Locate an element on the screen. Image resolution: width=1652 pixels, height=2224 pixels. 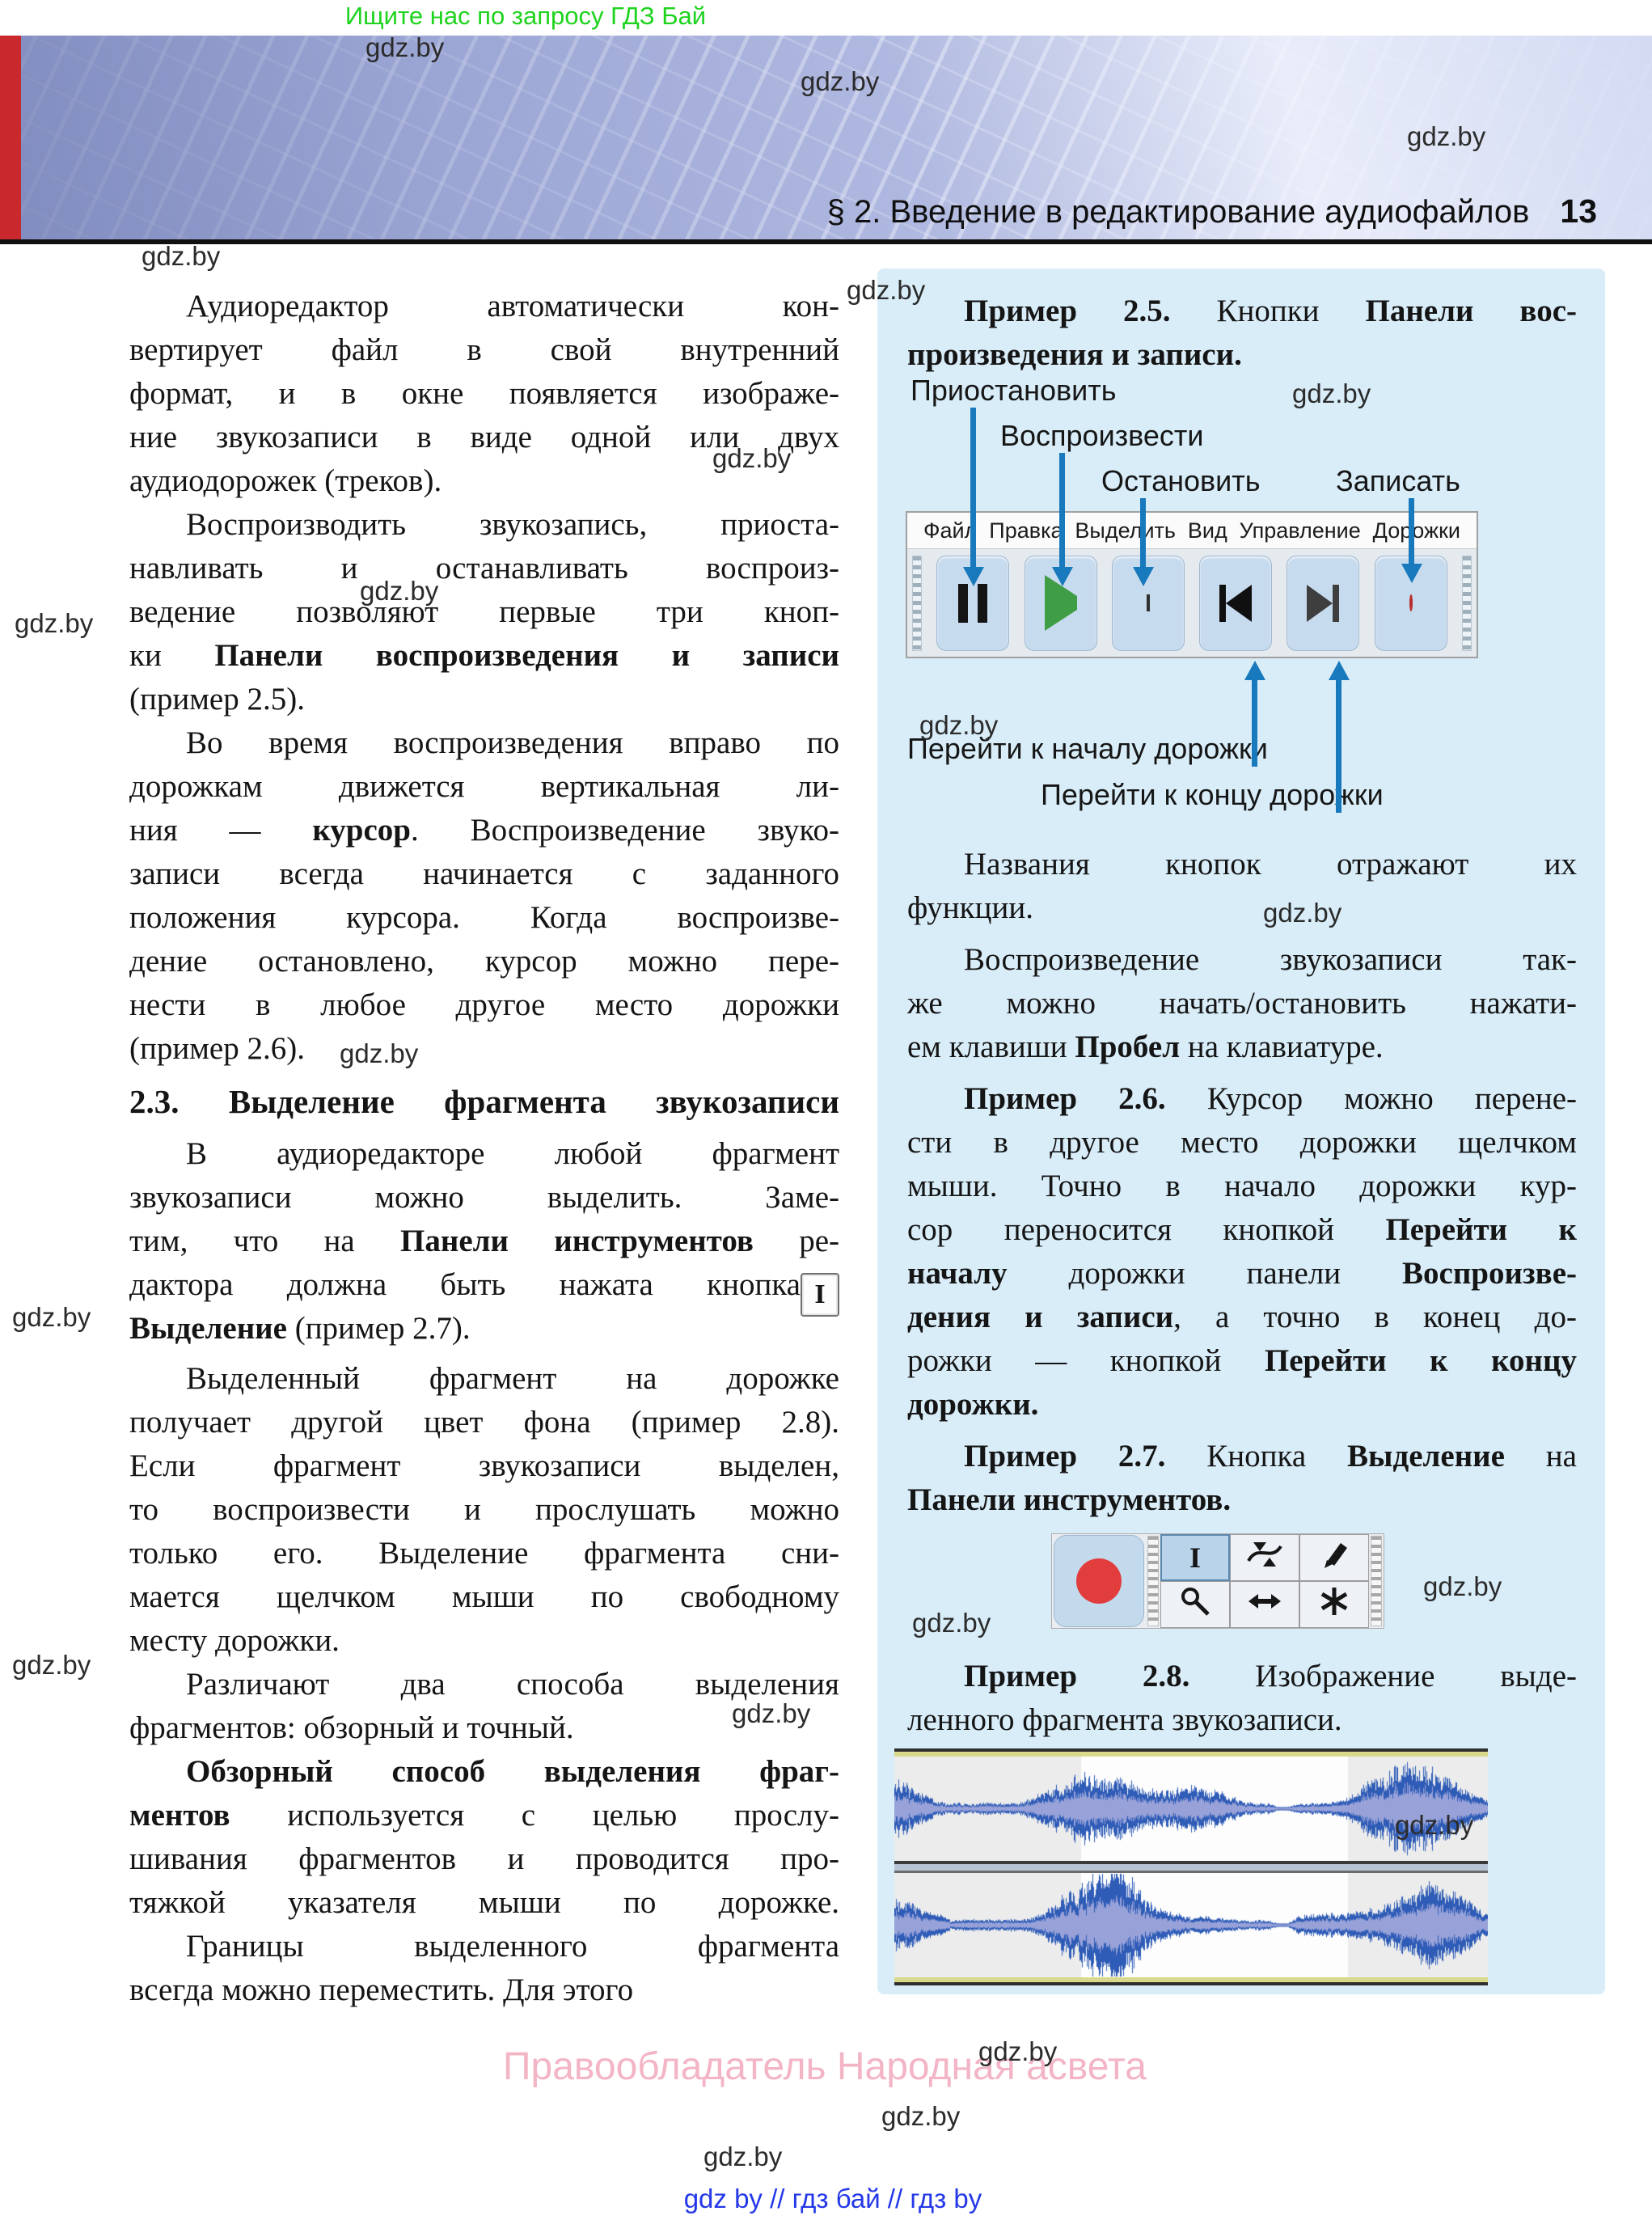
skip-start-callout-label: Перейти к началу дорожки is located at coordinates (1087, 748).